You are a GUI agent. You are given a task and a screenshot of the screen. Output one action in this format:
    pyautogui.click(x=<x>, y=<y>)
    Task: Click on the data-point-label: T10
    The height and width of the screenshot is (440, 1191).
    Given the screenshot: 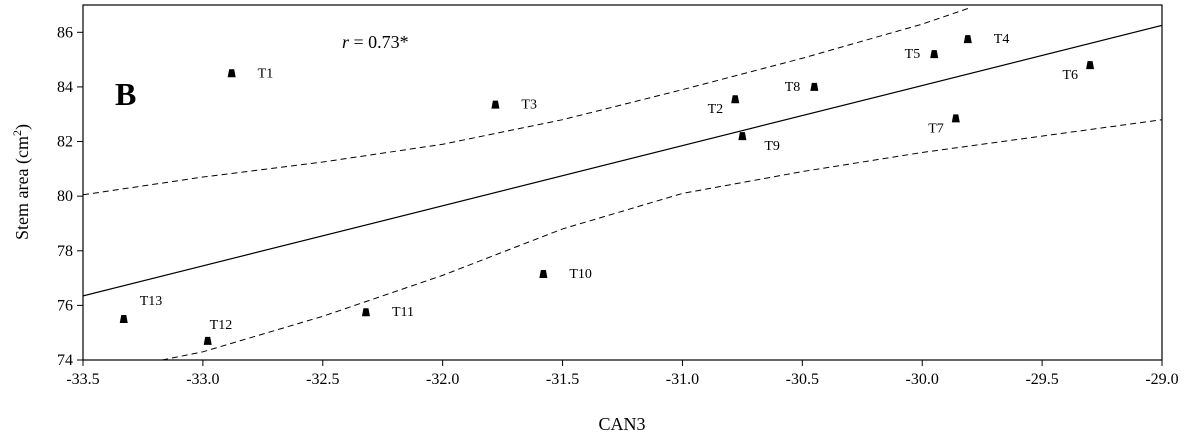 What is the action you would take?
    pyautogui.click(x=580, y=274)
    